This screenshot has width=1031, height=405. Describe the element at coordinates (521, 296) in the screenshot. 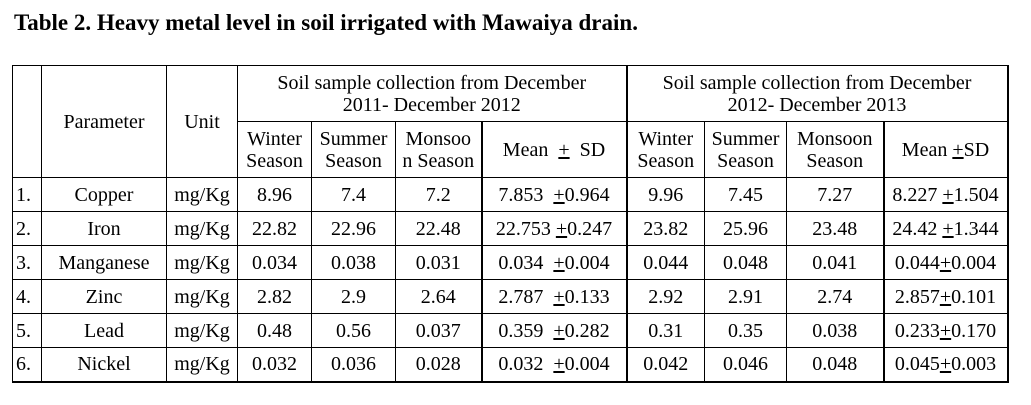

I see `row-p1-mean: 2.787` at that location.